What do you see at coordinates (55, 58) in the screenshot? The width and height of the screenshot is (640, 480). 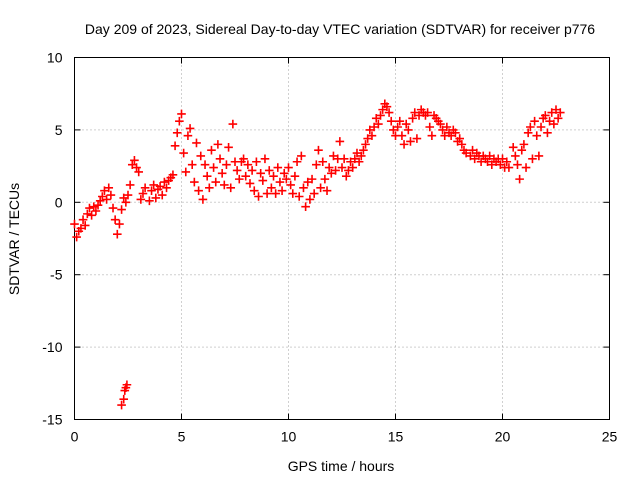 I see `y-tick-label: 10` at bounding box center [55, 58].